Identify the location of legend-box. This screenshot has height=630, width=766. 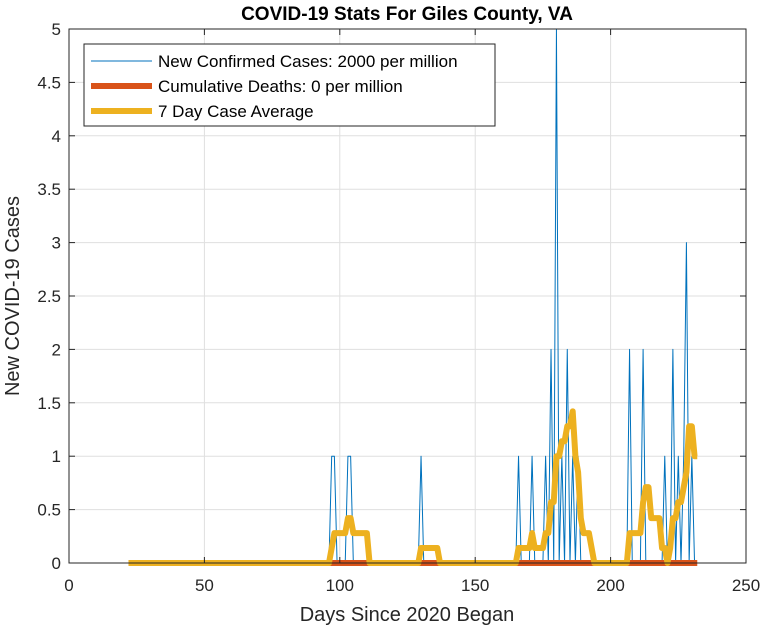
(289, 85).